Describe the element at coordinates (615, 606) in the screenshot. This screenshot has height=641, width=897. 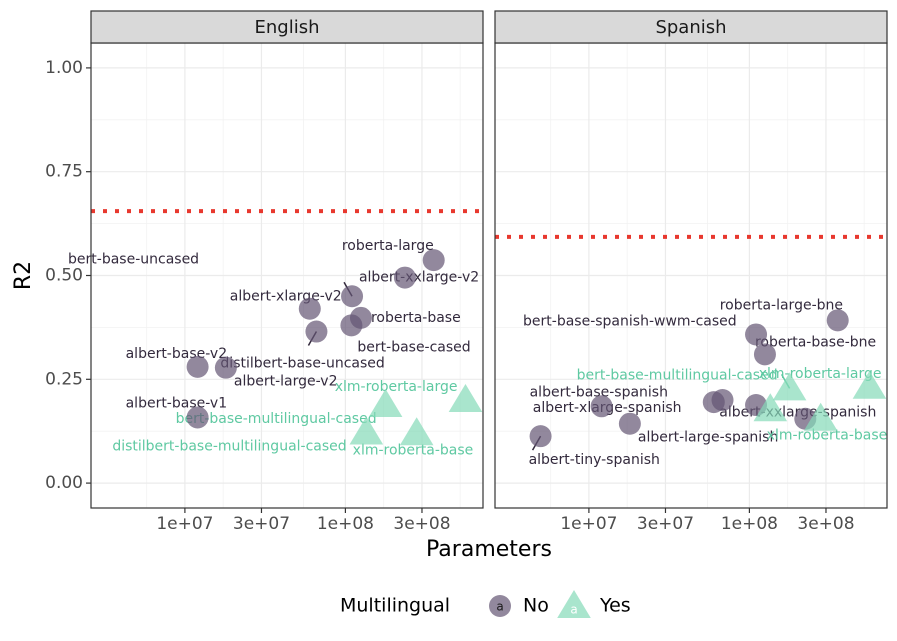
I see `legend-label-yes: Yes` at that location.